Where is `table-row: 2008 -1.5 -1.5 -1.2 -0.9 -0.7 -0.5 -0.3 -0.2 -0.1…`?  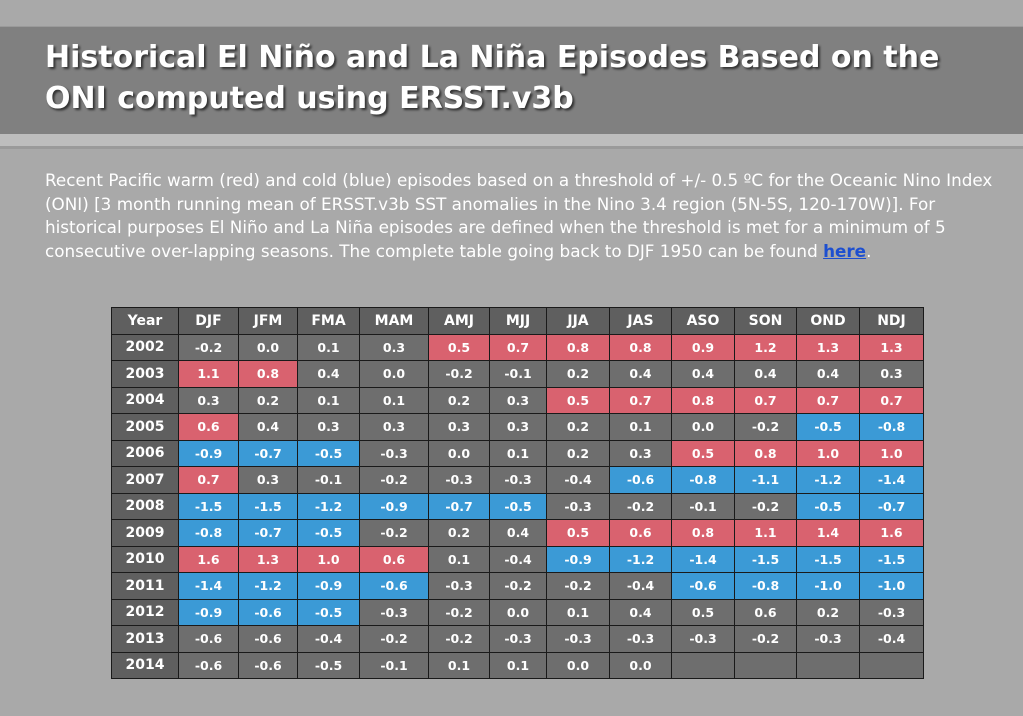
table-row: 2008 -1.5 -1.5 -1.2 -0.9 -0.7 -0.5 -0.3 -0.2 -0.1… is located at coordinates (517, 506).